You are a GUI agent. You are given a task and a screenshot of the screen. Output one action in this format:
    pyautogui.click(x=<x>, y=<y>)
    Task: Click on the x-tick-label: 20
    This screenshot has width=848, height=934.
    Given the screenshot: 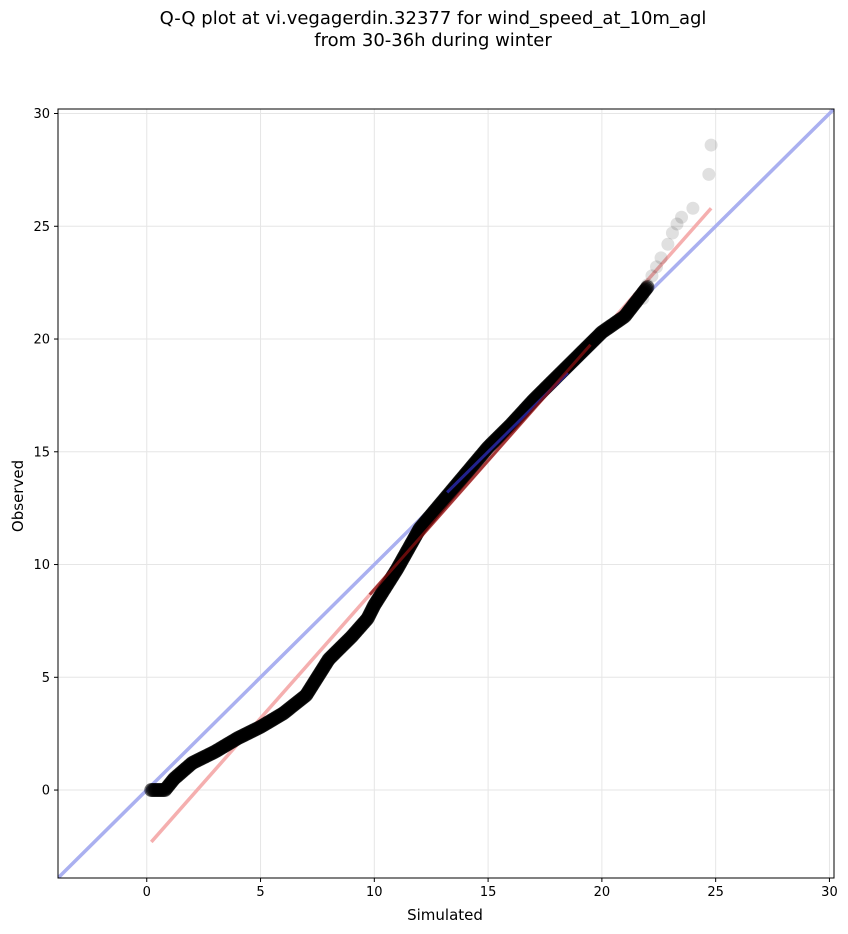 What is the action you would take?
    pyautogui.click(x=602, y=892)
    